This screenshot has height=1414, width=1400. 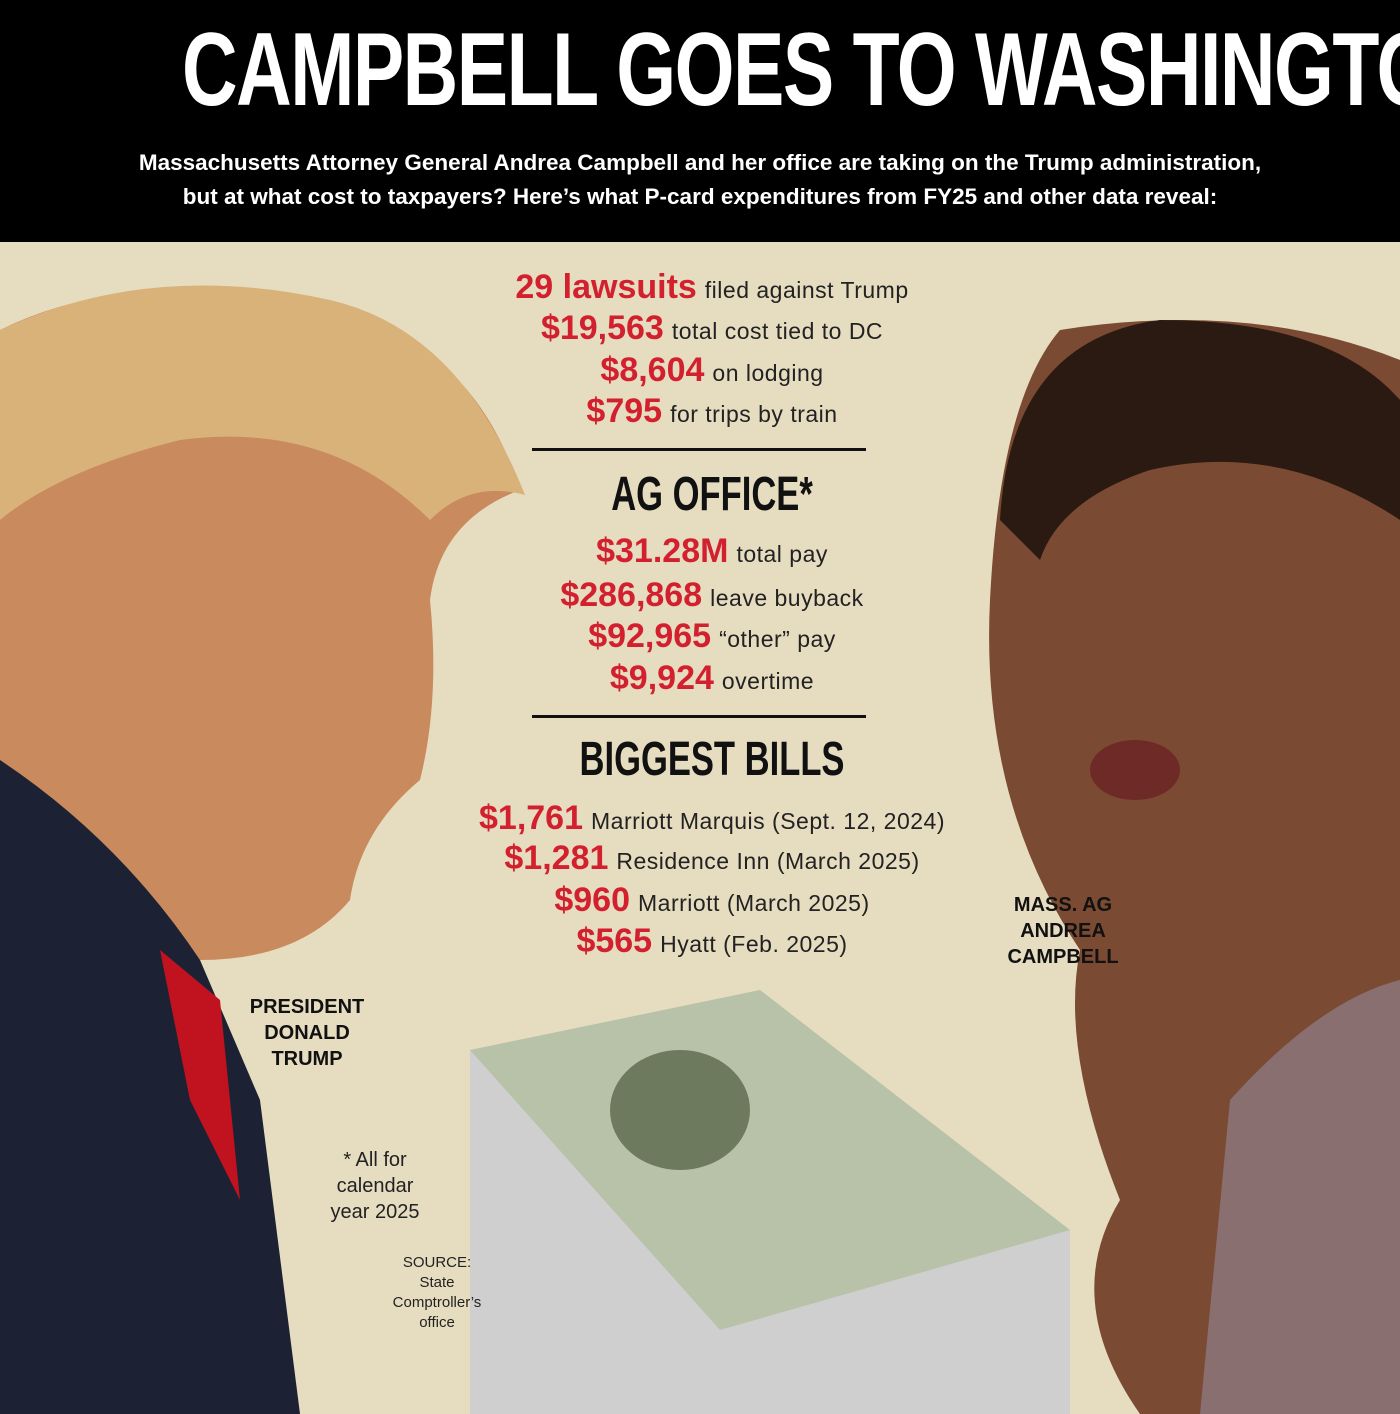 I want to click on description: Hyatt (Feb. 2025), so click(x=754, y=944).